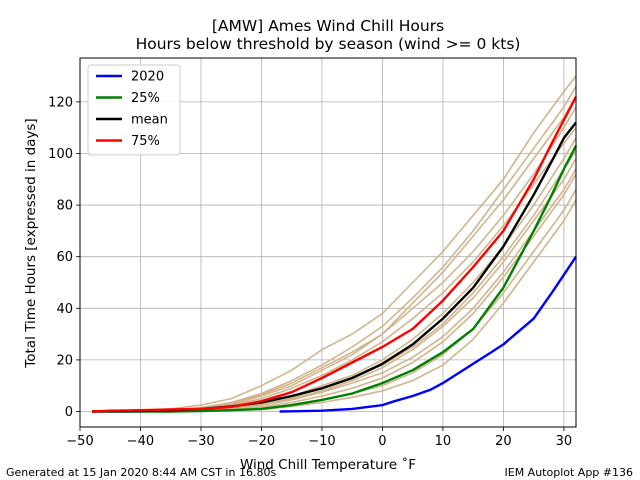 The height and width of the screenshot is (480, 640). I want to click on legend: 2020 25% mean 75%, so click(134, 110).